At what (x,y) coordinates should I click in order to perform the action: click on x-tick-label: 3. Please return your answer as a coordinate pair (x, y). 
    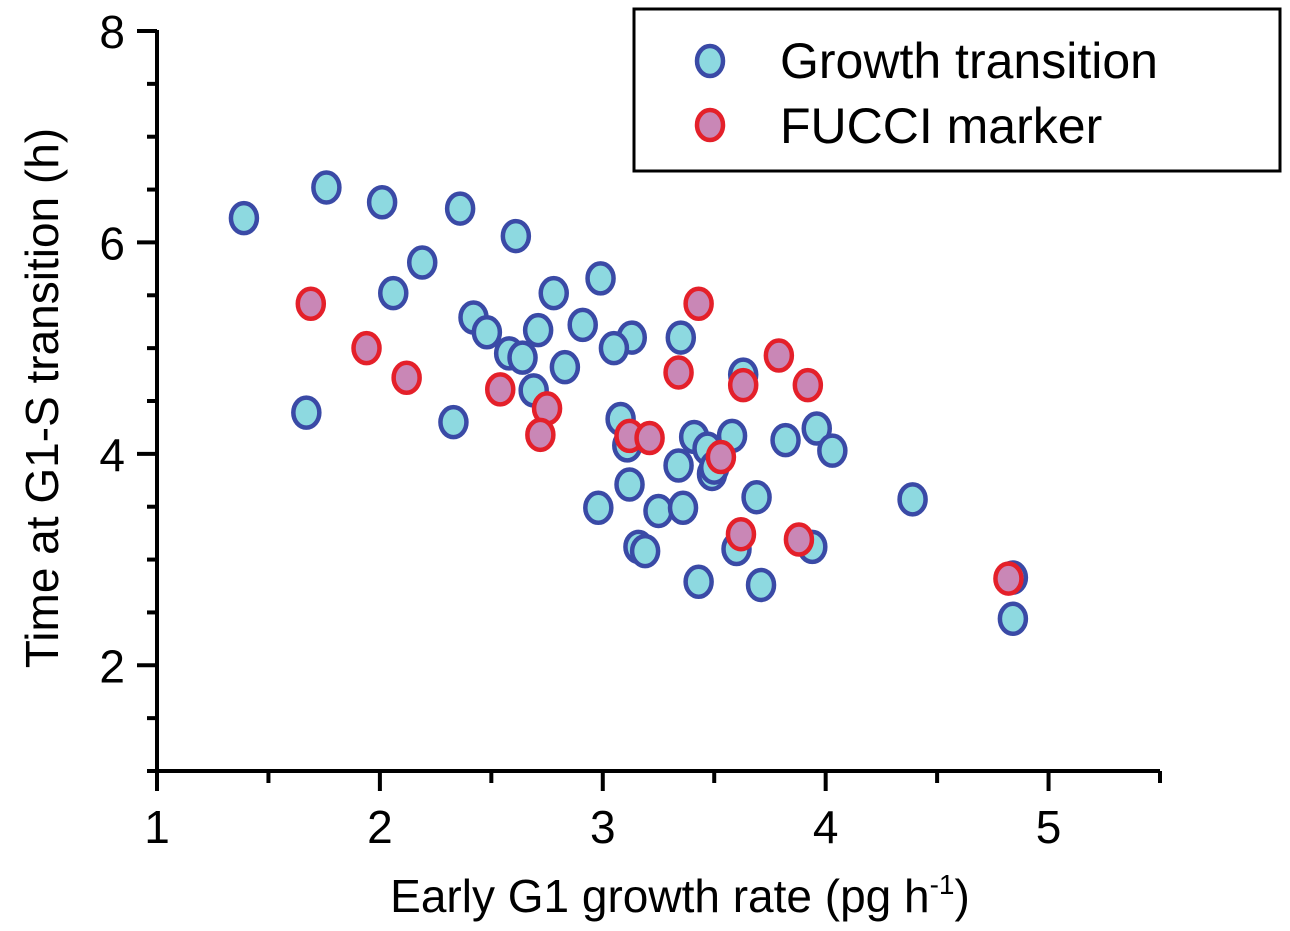
    Looking at the image, I should click on (603, 827).